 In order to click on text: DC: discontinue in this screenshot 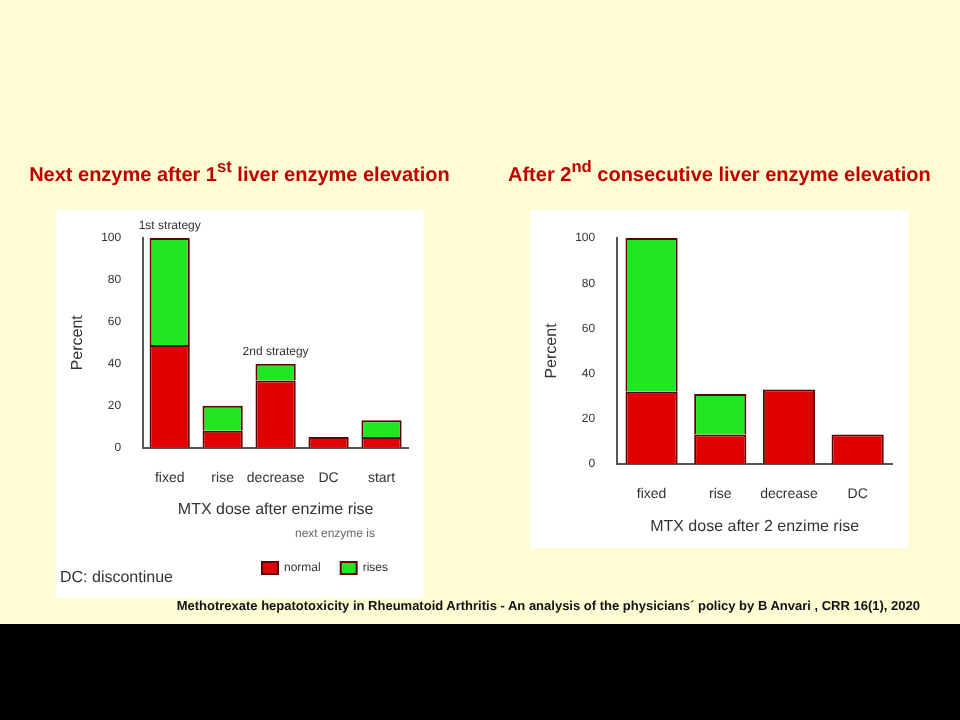, I will do `click(116, 577)`.